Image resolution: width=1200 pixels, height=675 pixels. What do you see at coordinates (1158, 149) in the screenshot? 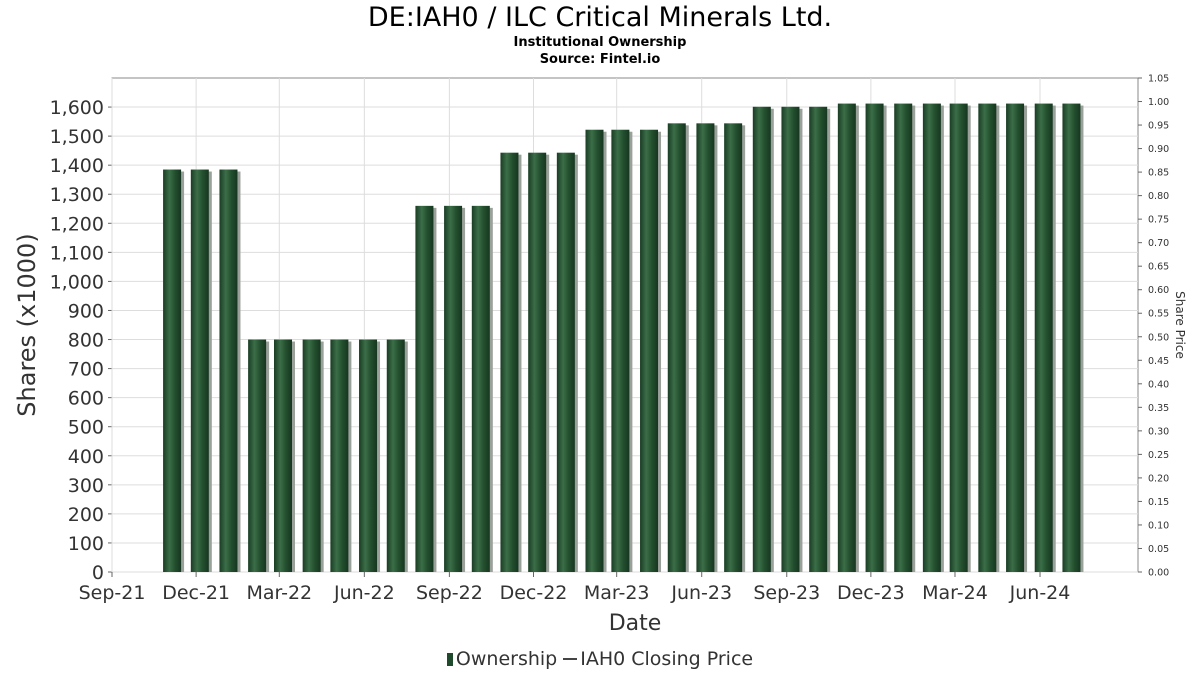
I see `y2-tick-label: 0.90` at bounding box center [1158, 149].